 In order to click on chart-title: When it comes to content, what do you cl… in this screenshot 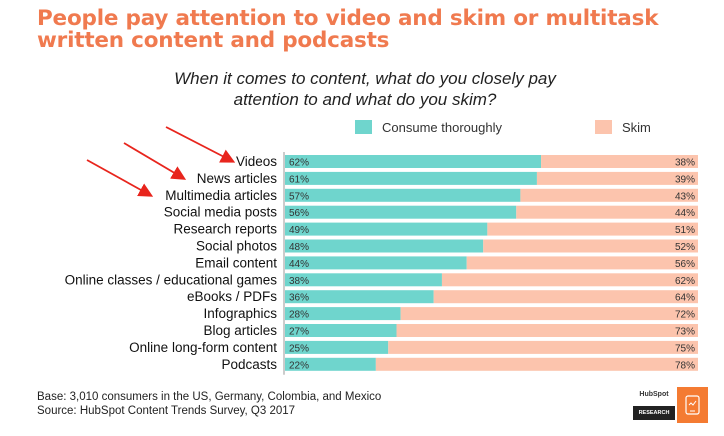, I will do `click(365, 89)`.